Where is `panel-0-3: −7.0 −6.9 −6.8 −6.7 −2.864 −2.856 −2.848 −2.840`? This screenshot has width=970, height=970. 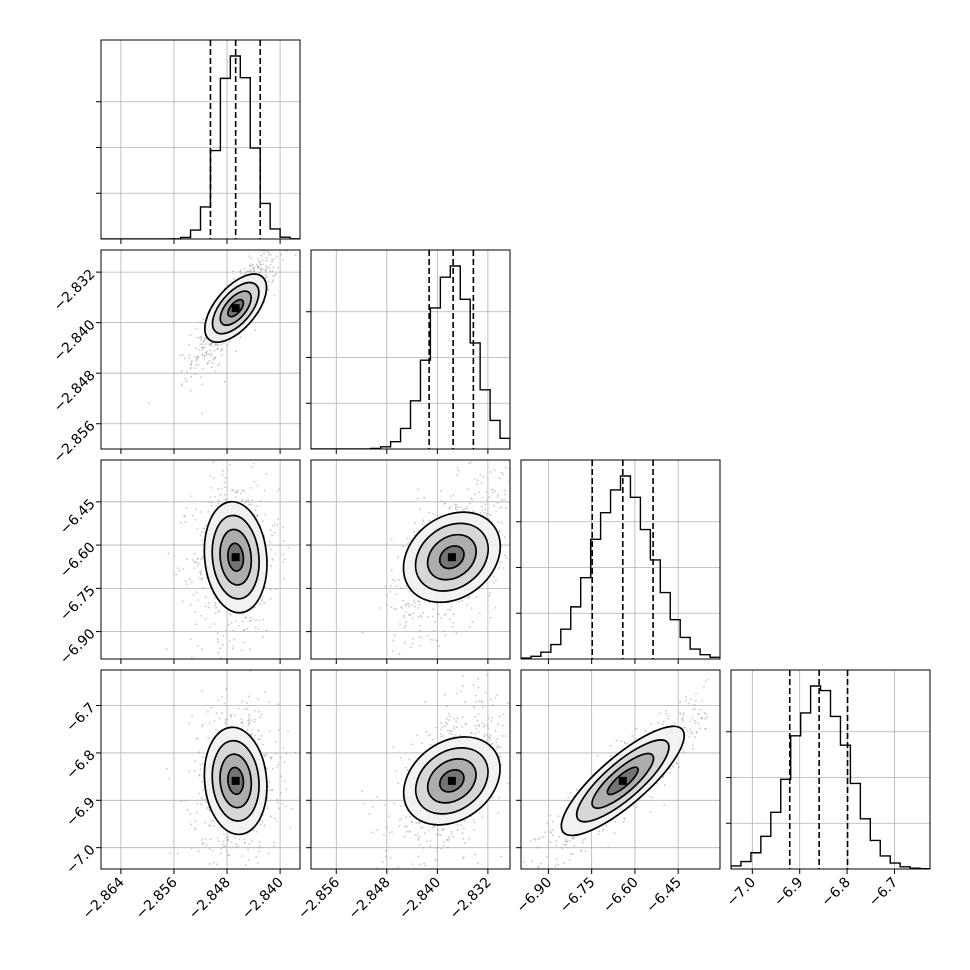 panel-0-3: −7.0 −6.9 −6.8 −6.7 −2.864 −2.856 −2.848 −2.840 is located at coordinates (182, 795).